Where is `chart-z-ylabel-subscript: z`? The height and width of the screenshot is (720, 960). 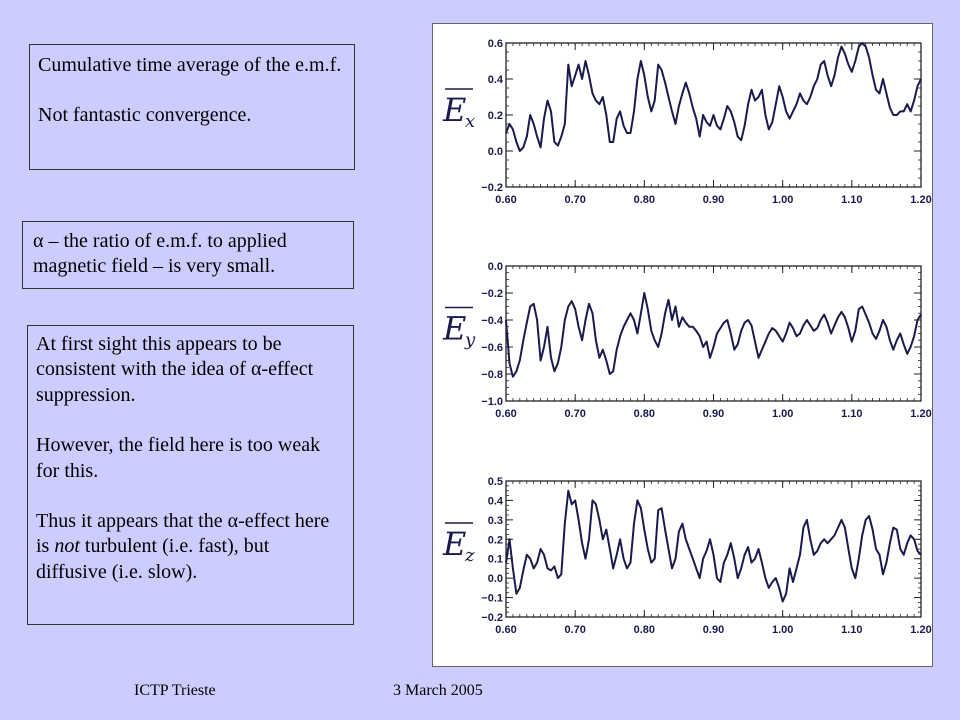 chart-z-ylabel-subscript: z is located at coordinates (469, 555).